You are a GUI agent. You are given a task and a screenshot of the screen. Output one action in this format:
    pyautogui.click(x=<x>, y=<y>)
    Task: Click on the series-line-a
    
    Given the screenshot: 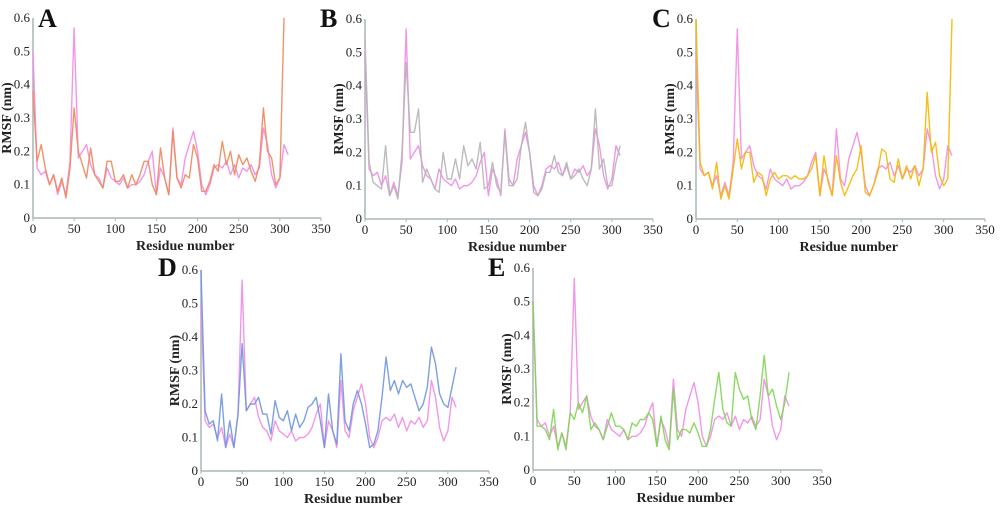 What is the action you would take?
    pyautogui.click(x=158, y=108)
    